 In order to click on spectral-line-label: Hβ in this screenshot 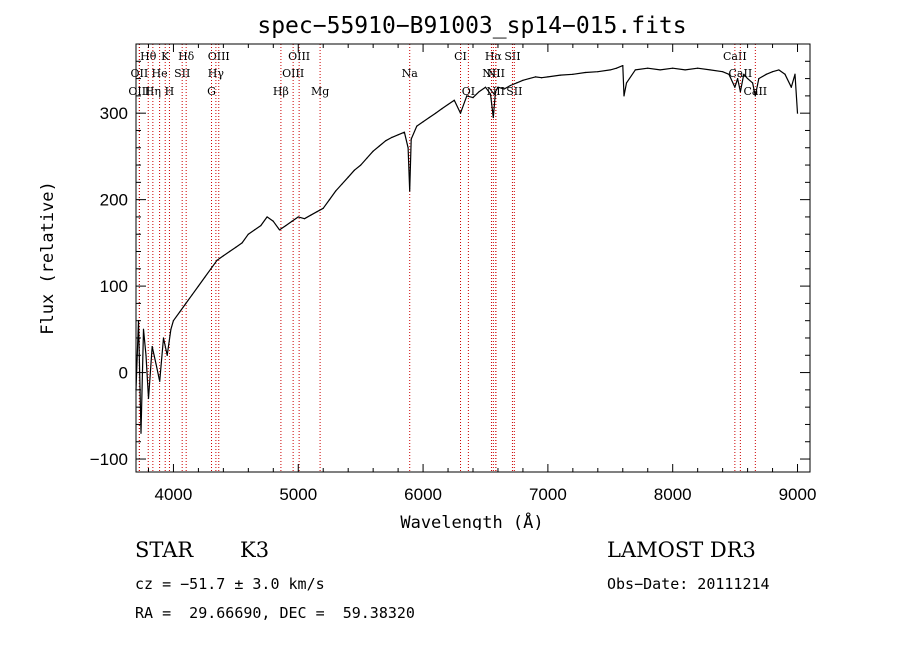, I will do `click(281, 91)`.